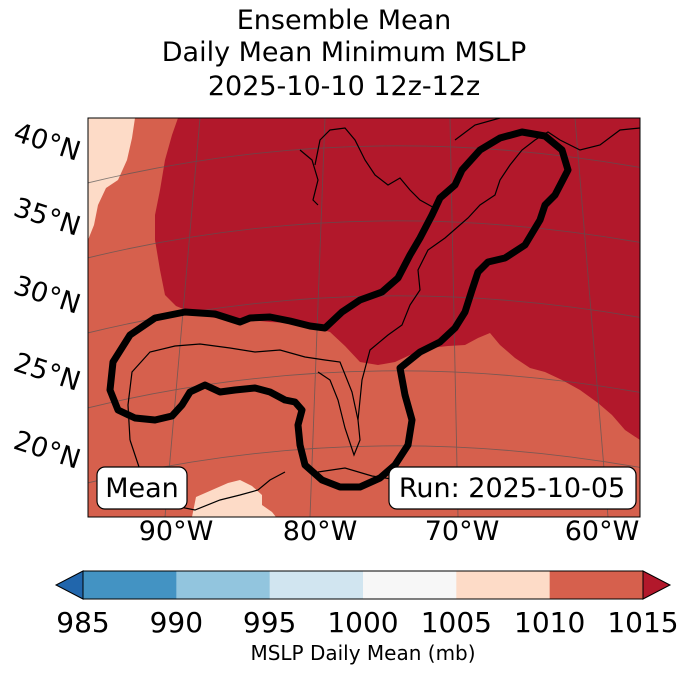  I want to click on colorbar-tick-label: 1015, so click(643, 622).